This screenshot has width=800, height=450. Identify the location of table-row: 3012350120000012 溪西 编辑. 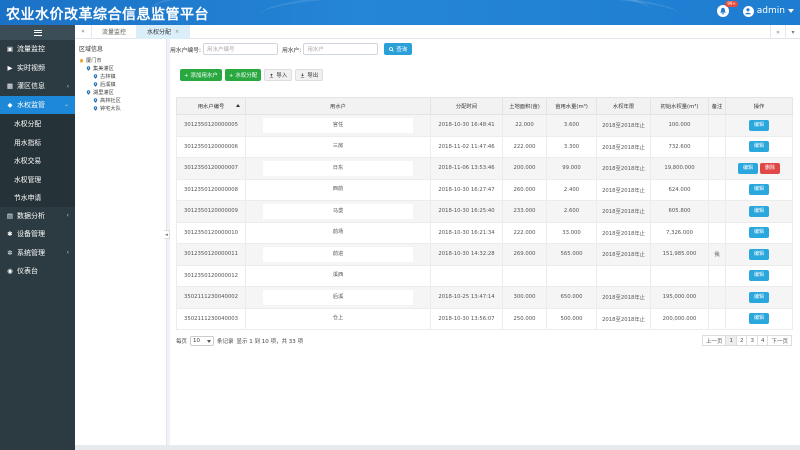
(484, 276).